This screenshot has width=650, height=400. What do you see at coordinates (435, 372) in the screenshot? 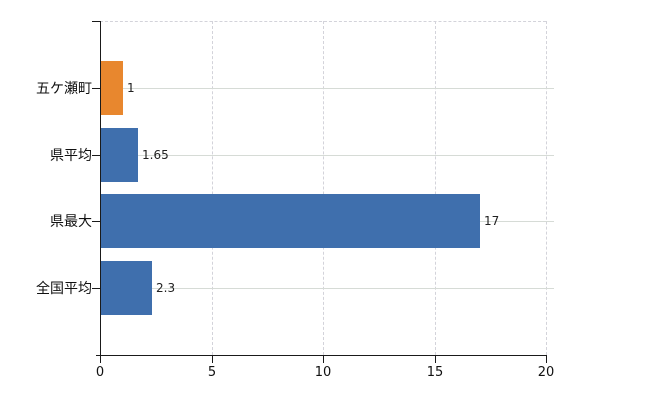
I see `x-tick-label: 15` at bounding box center [435, 372].